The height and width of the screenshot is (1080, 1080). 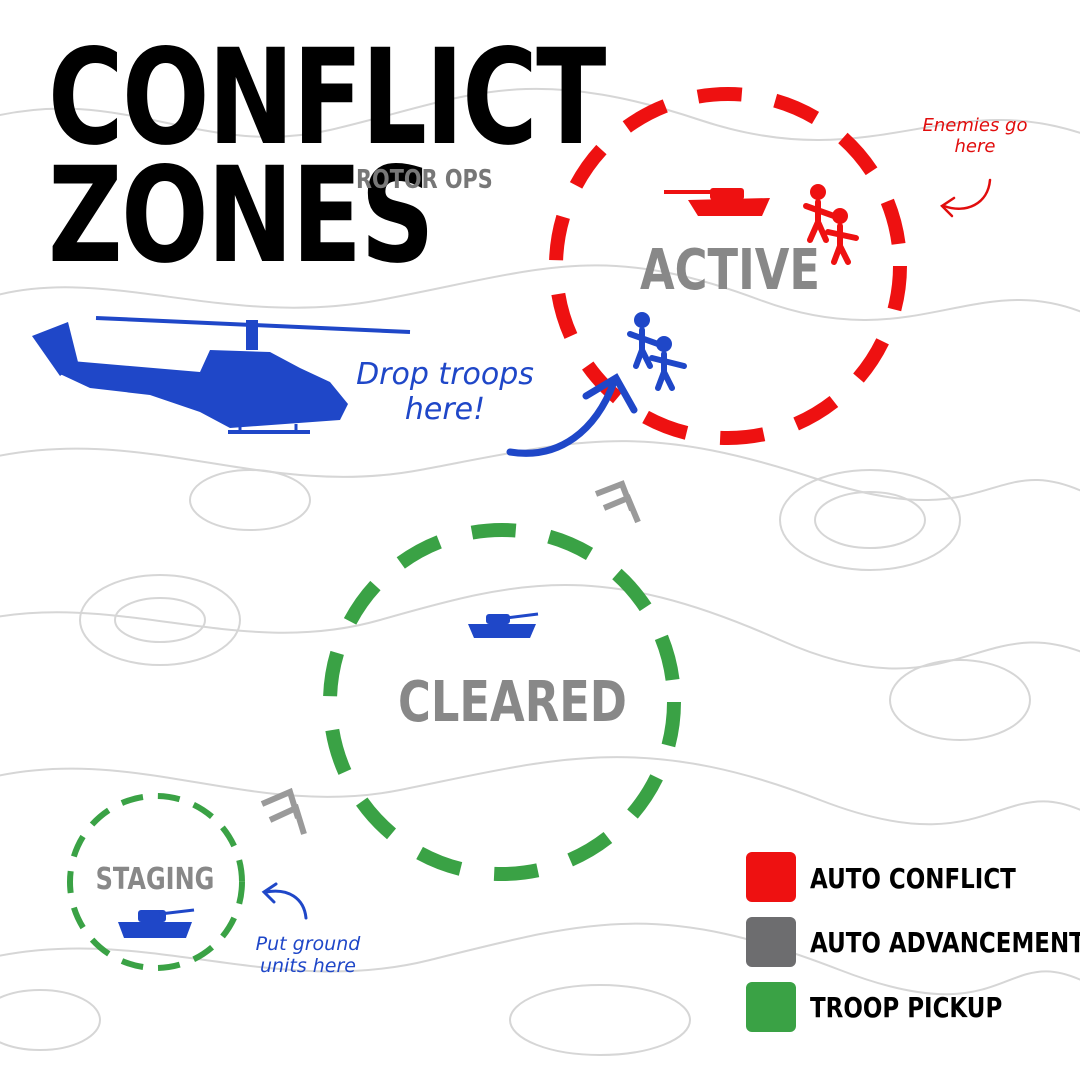 What do you see at coordinates (445, 392) in the screenshot?
I see `drop-troops-note: Drop troops here!` at bounding box center [445, 392].